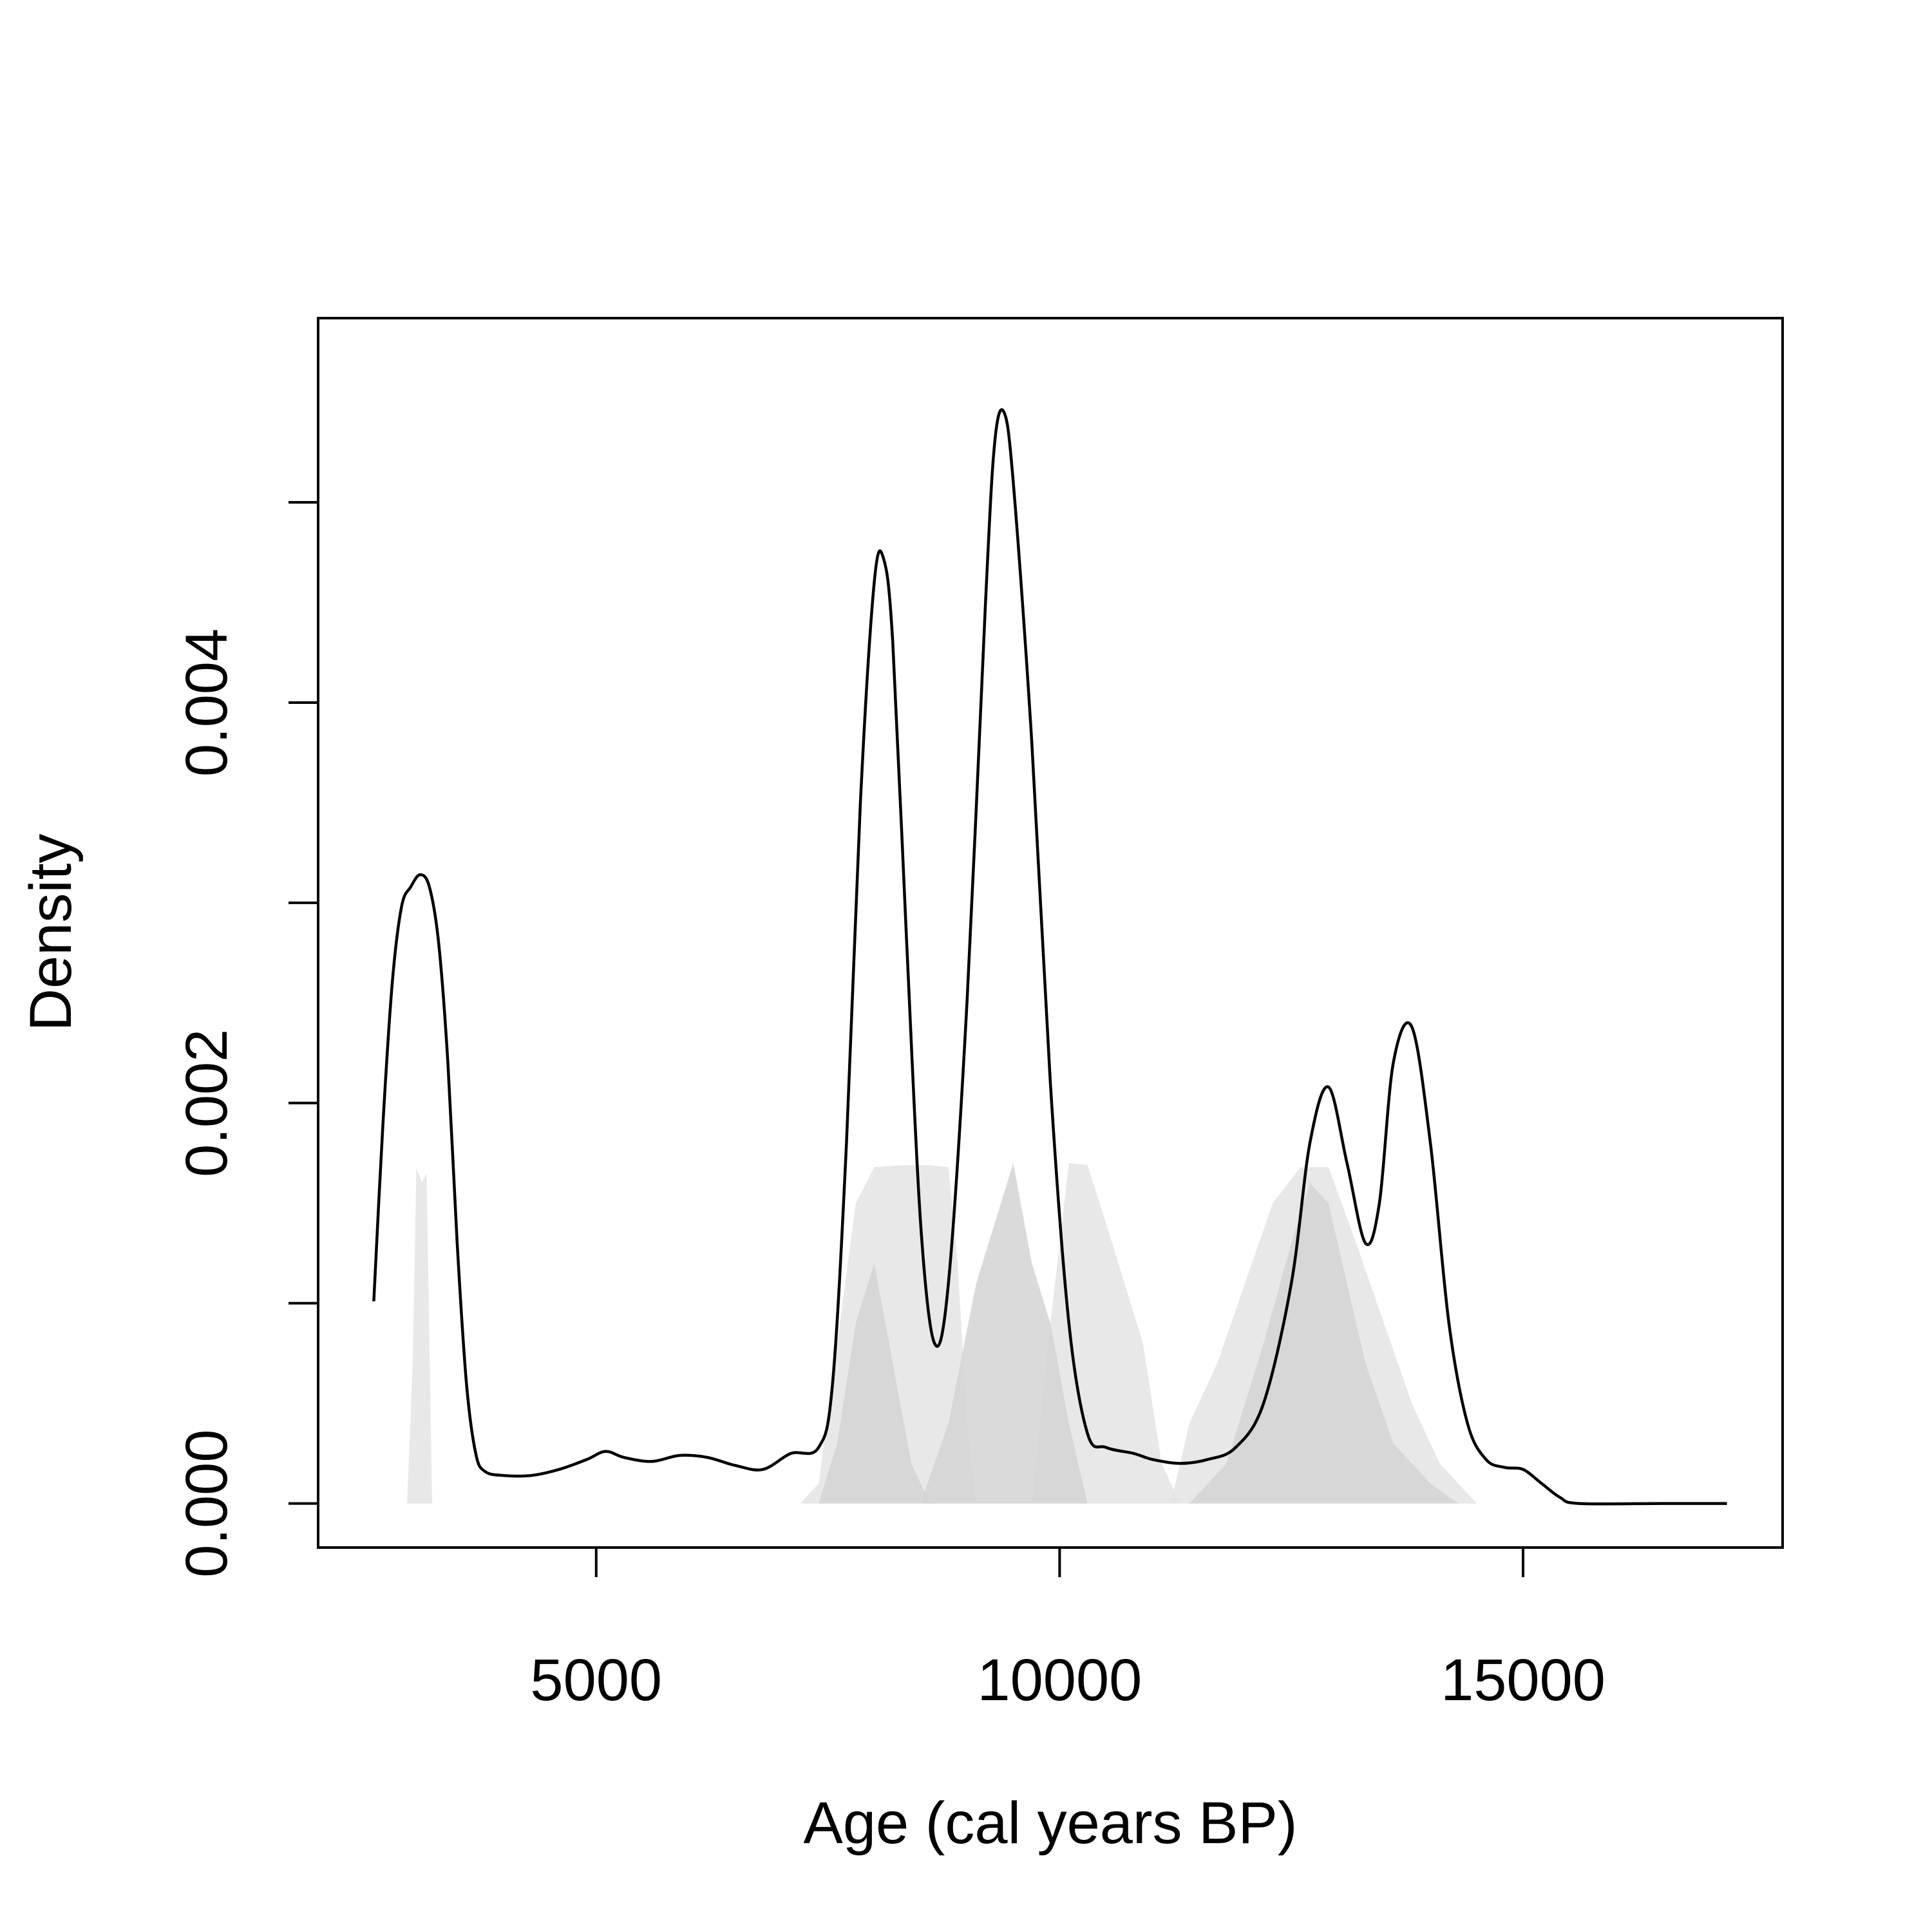 Image resolution: width=1932 pixels, height=1932 pixels. Describe the element at coordinates (51, 933) in the screenshot. I see `y-axis-title: Density` at that location.